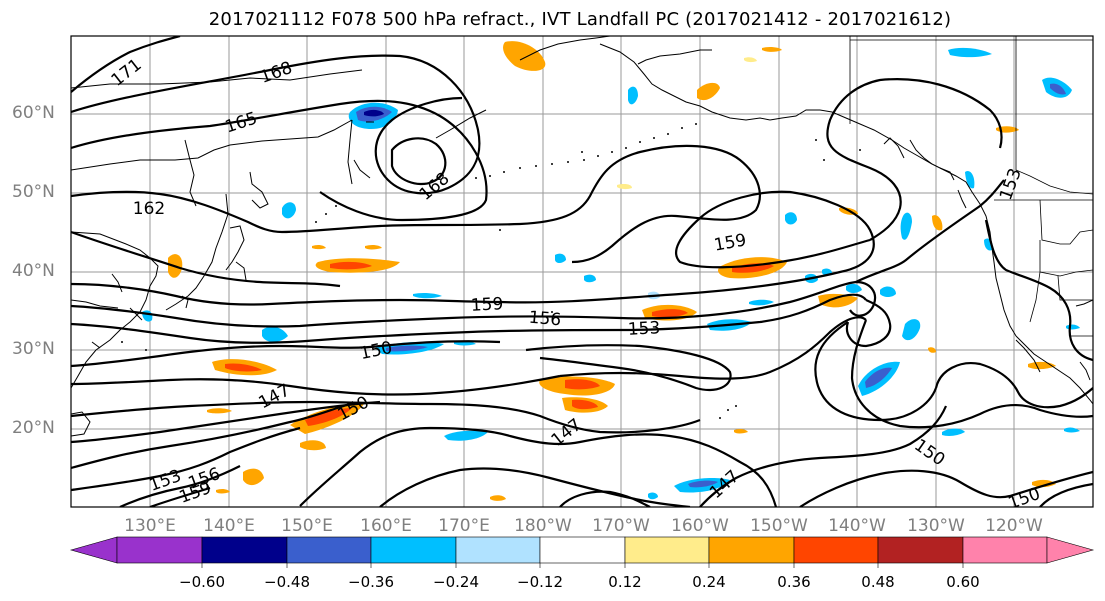 The height and width of the screenshot is (601, 1105). What do you see at coordinates (33, 113) in the screenshot?
I see `lat-label-60n: 60°N` at bounding box center [33, 113].